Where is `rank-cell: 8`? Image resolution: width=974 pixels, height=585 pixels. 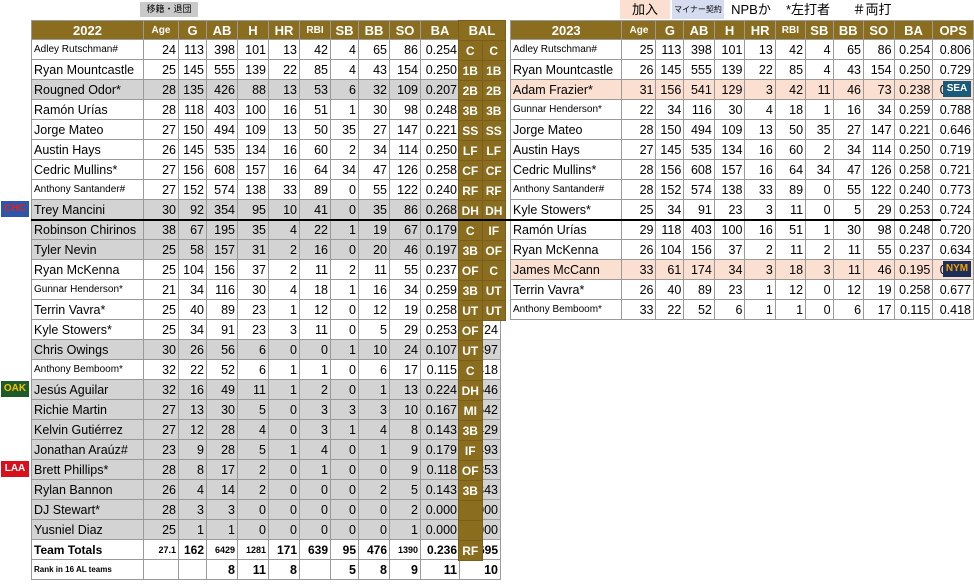
rank-cell: 8 is located at coordinates (222, 569).